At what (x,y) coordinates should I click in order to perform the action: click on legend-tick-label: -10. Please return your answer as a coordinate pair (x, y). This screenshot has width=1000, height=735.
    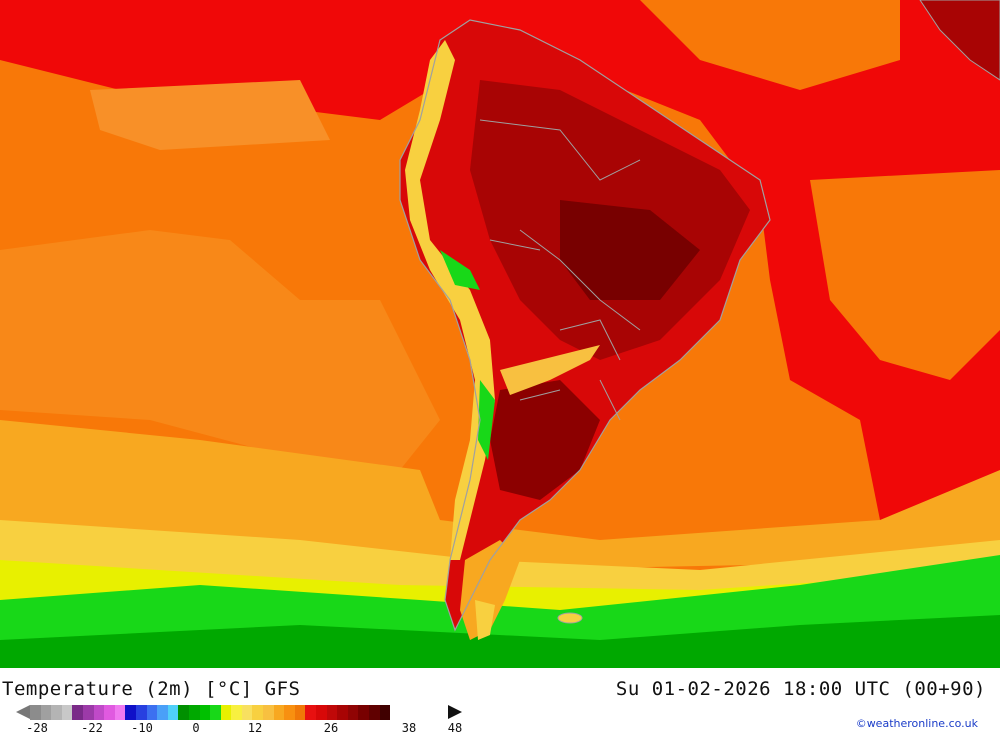
    Looking at the image, I should click on (142, 728).